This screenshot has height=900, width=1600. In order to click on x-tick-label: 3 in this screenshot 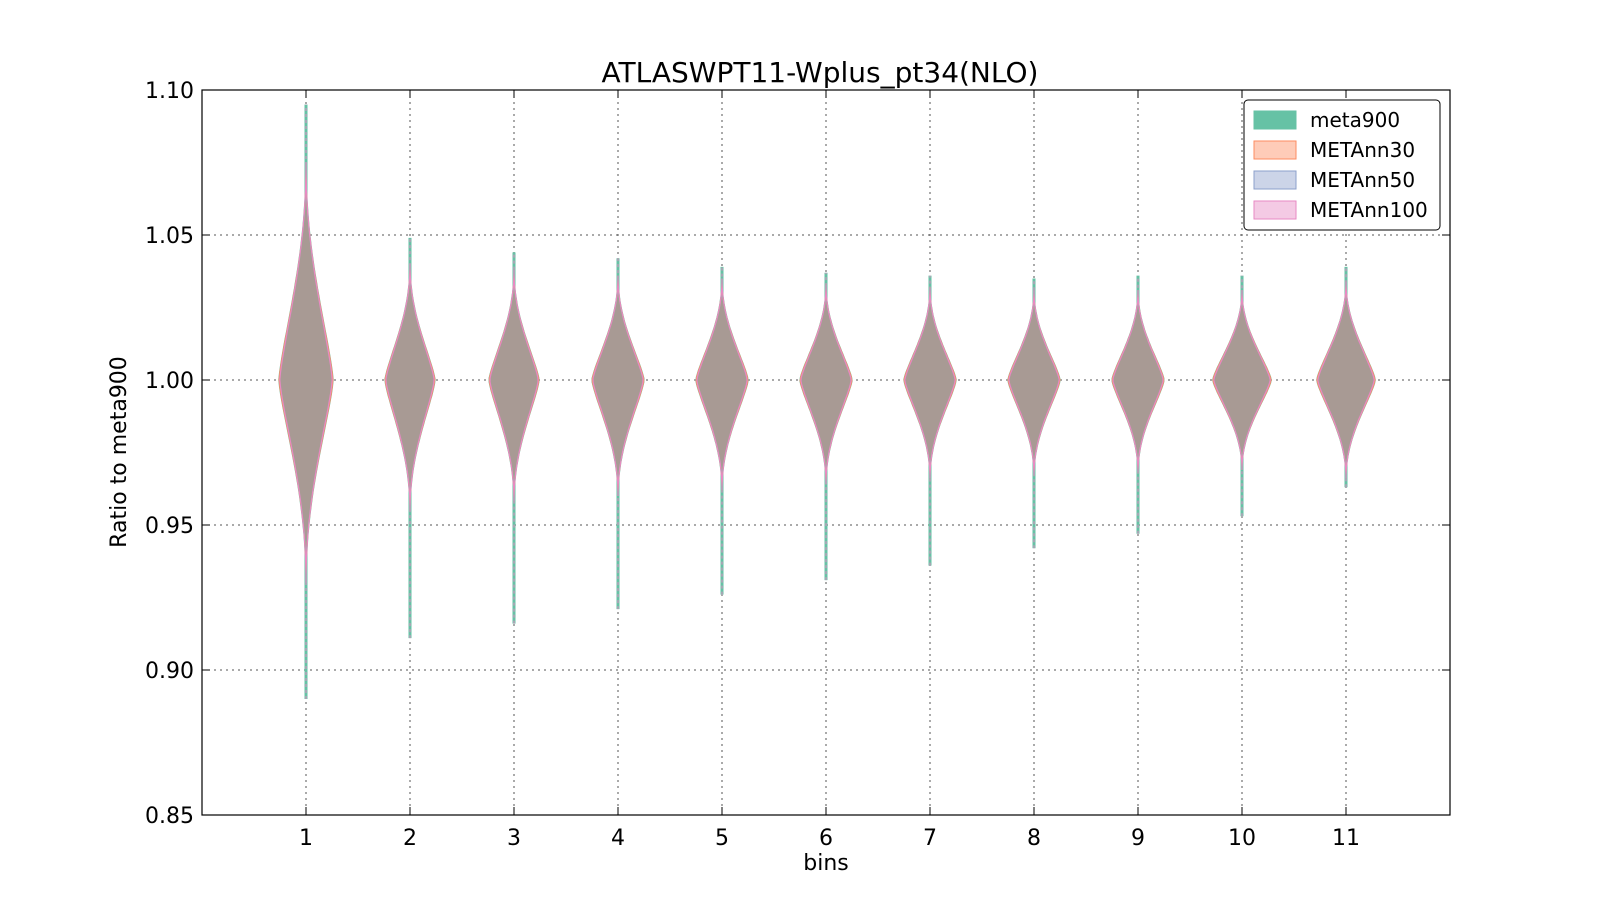, I will do `click(514, 838)`.